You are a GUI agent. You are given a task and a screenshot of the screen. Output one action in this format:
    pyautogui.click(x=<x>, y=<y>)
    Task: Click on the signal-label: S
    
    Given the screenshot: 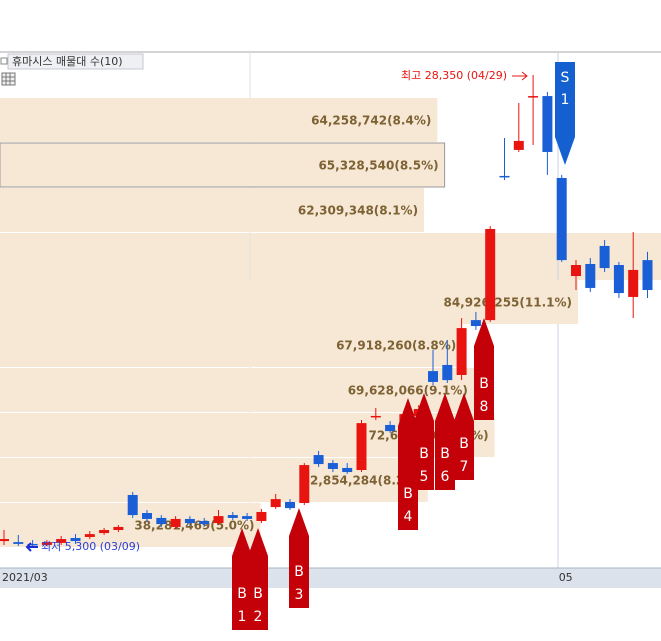 What is the action you would take?
    pyautogui.click(x=565, y=78)
    